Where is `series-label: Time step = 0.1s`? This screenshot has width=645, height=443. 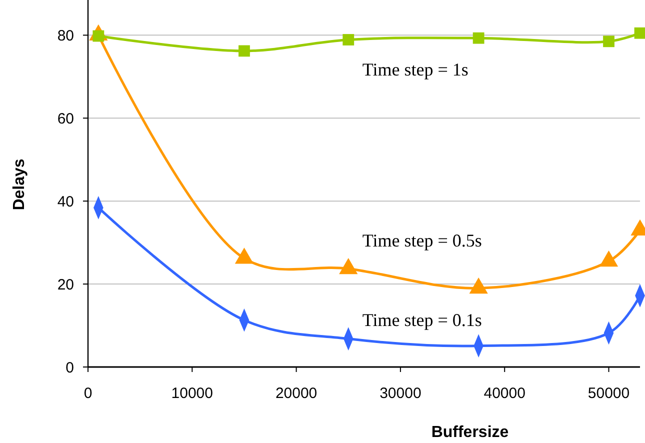
series-label: Time step = 0.1s is located at coordinates (422, 320).